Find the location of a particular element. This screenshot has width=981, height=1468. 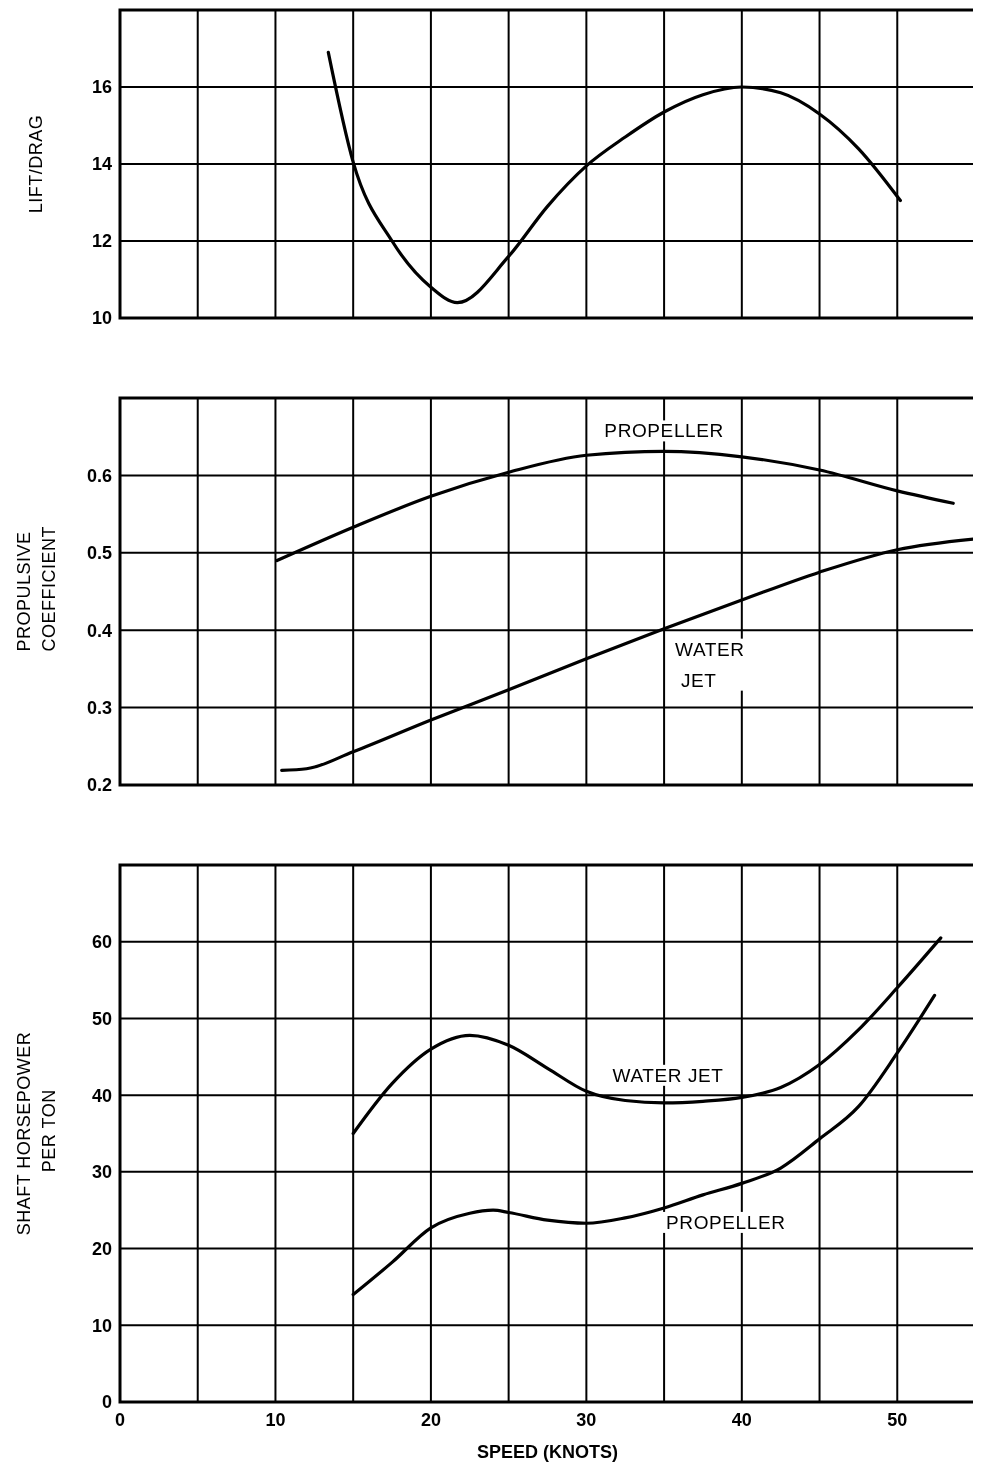

y-axis-title: LIFT/DRAG is located at coordinates (36, 164).